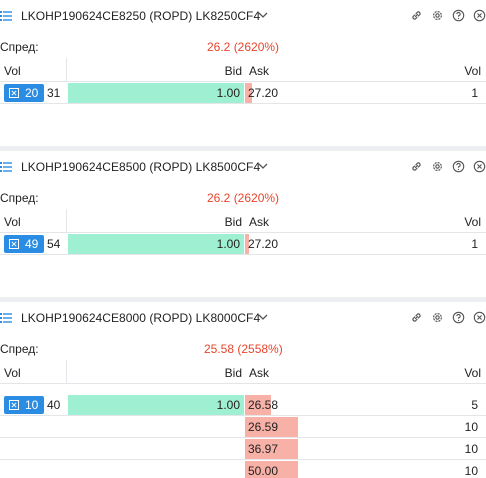 Image resolution: width=486 pixels, height=478 pixels. Describe the element at coordinates (24, 93) in the screenshot. I see `order-badge: 20` at that location.